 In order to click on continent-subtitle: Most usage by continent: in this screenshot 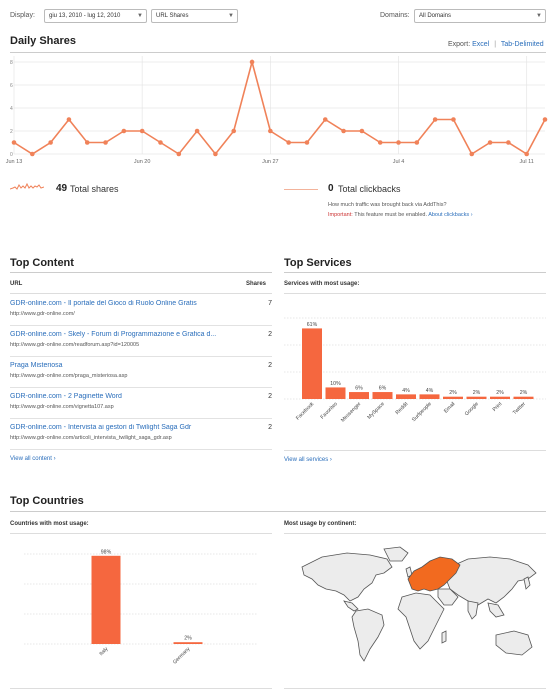, I will do `click(320, 524)`.